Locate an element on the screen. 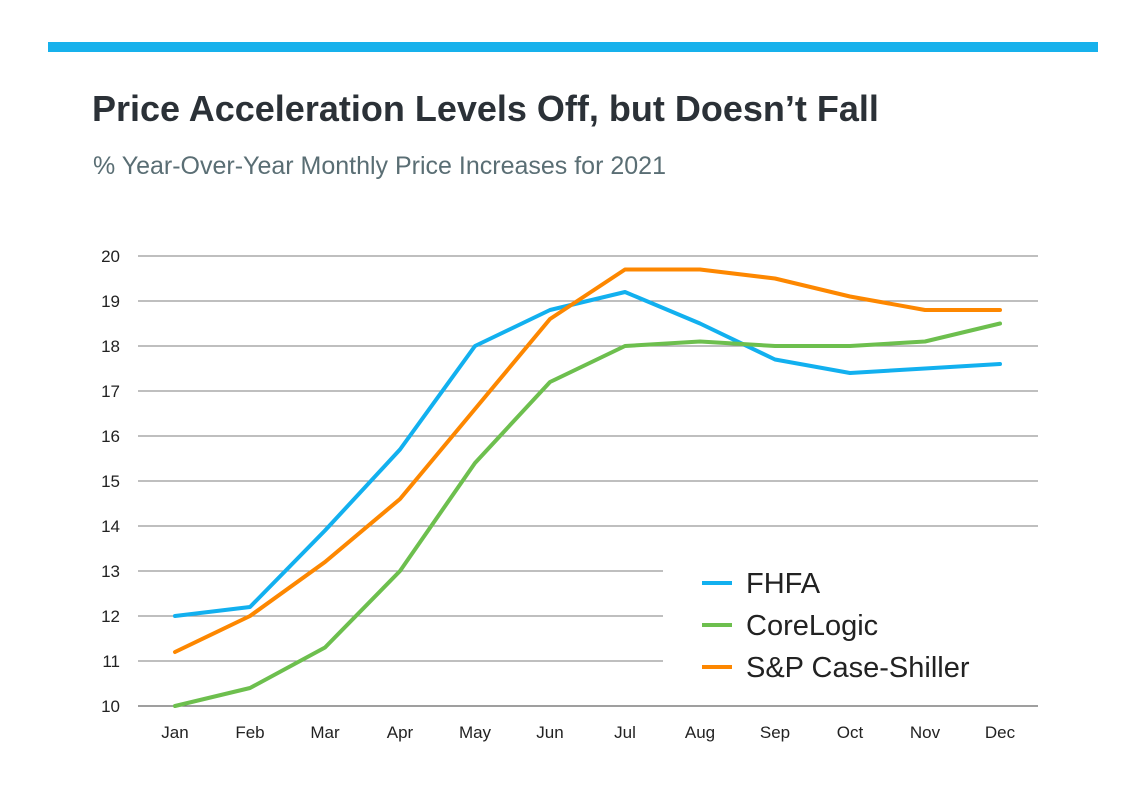 The width and height of the screenshot is (1145, 790). x-tick-label: Nov is located at coordinates (925, 732).